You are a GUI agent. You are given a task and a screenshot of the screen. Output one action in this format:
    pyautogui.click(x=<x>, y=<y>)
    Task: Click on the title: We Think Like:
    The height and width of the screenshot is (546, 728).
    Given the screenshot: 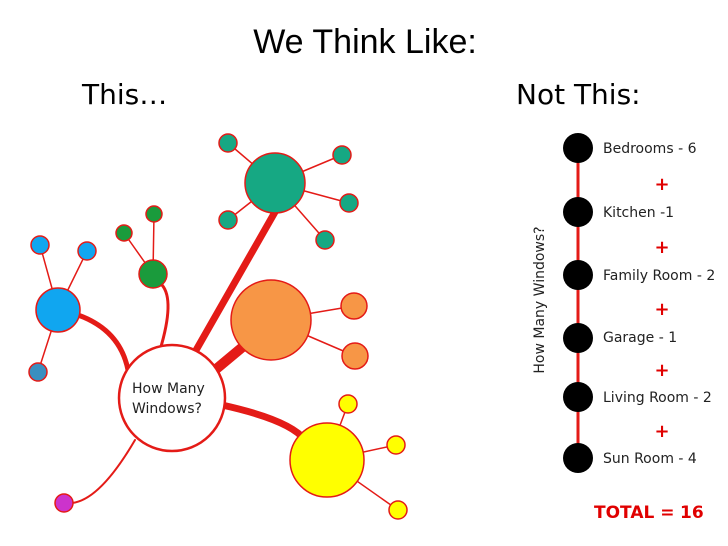 What is the action you would take?
    pyautogui.click(x=365, y=42)
    